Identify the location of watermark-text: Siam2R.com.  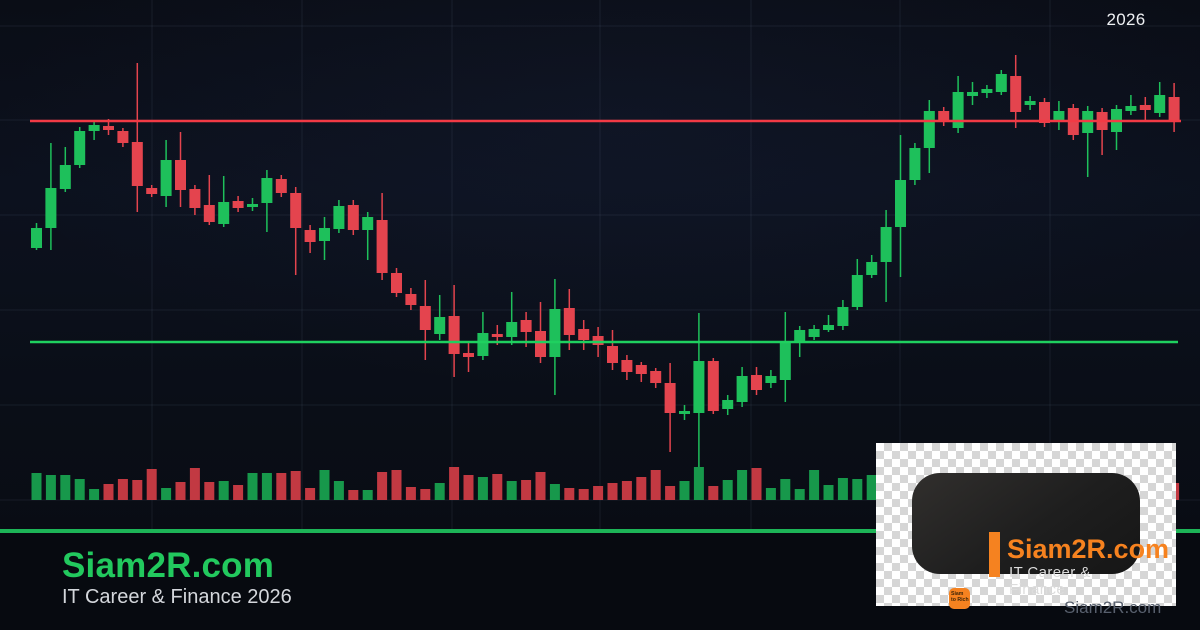
(1113, 607).